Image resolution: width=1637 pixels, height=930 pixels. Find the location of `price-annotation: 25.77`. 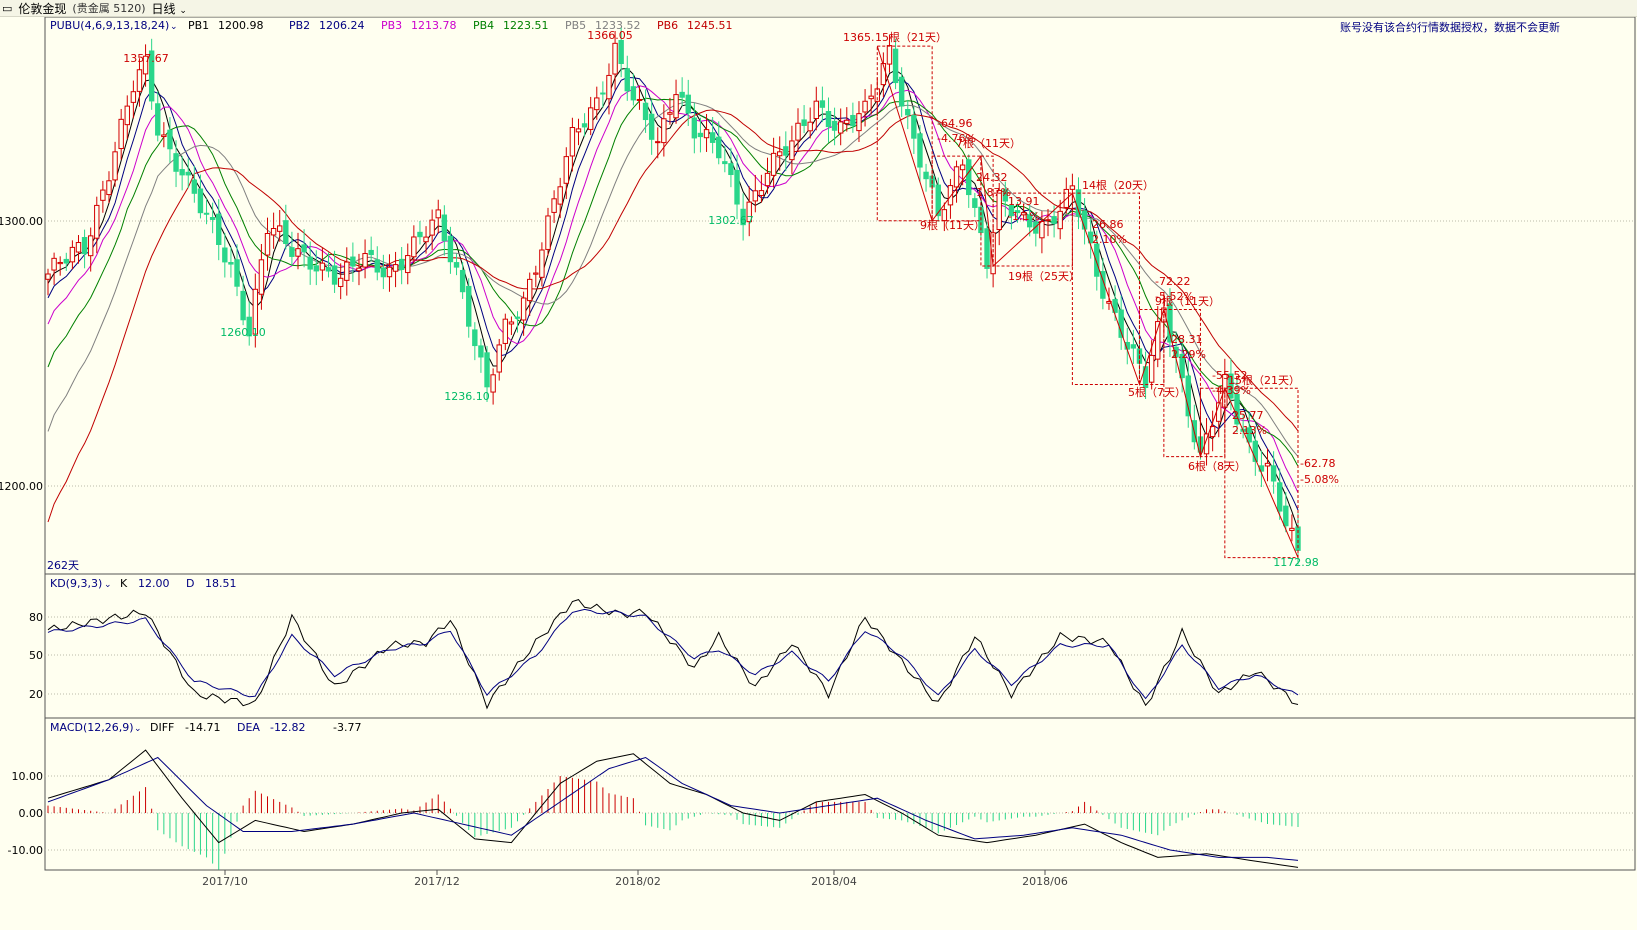

price-annotation: 25.77 is located at coordinates (1248, 415).